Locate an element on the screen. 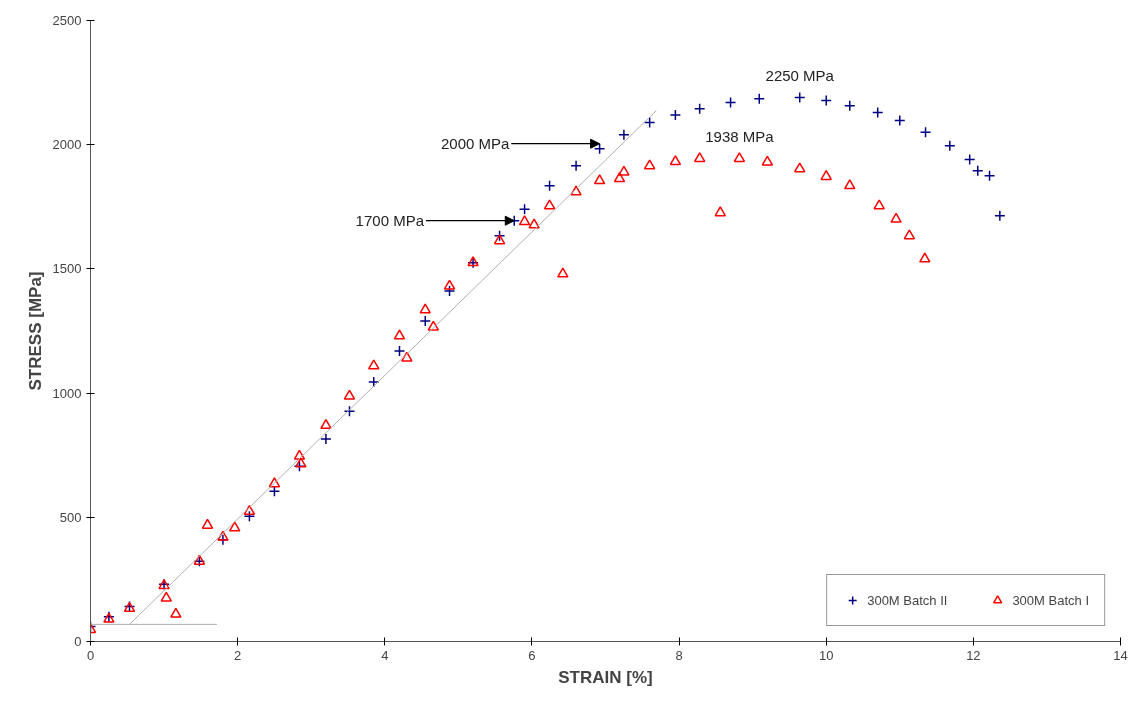 The height and width of the screenshot is (711, 1130). y-tick-label: 500 is located at coordinates (70, 517).